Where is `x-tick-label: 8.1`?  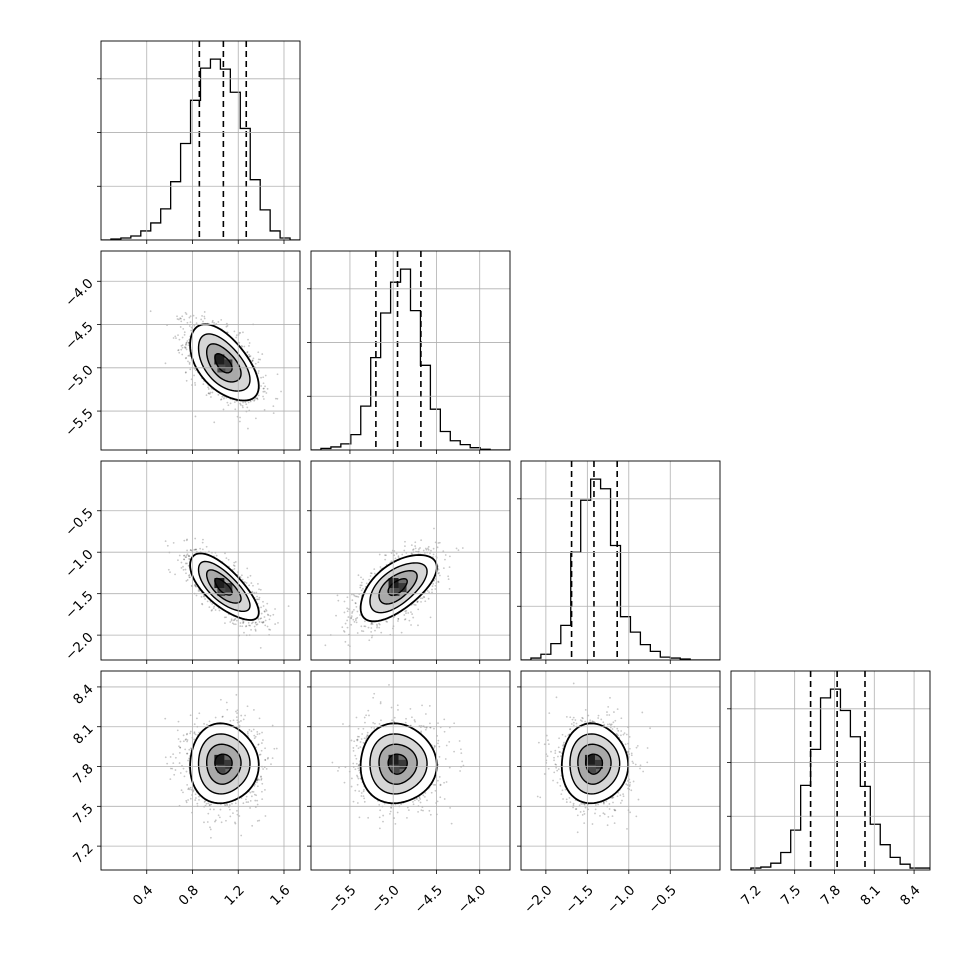 x-tick-label: 8.1 is located at coordinates (870, 895).